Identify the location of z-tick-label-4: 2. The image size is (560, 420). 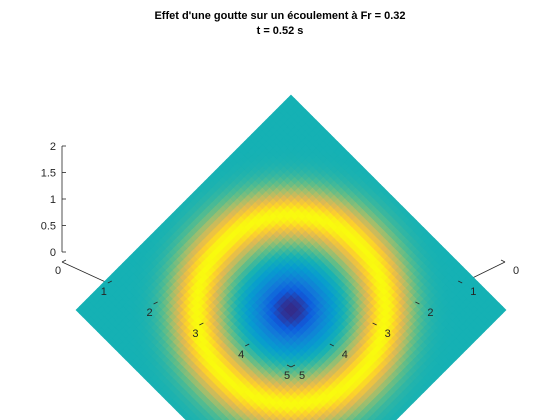
(53, 147).